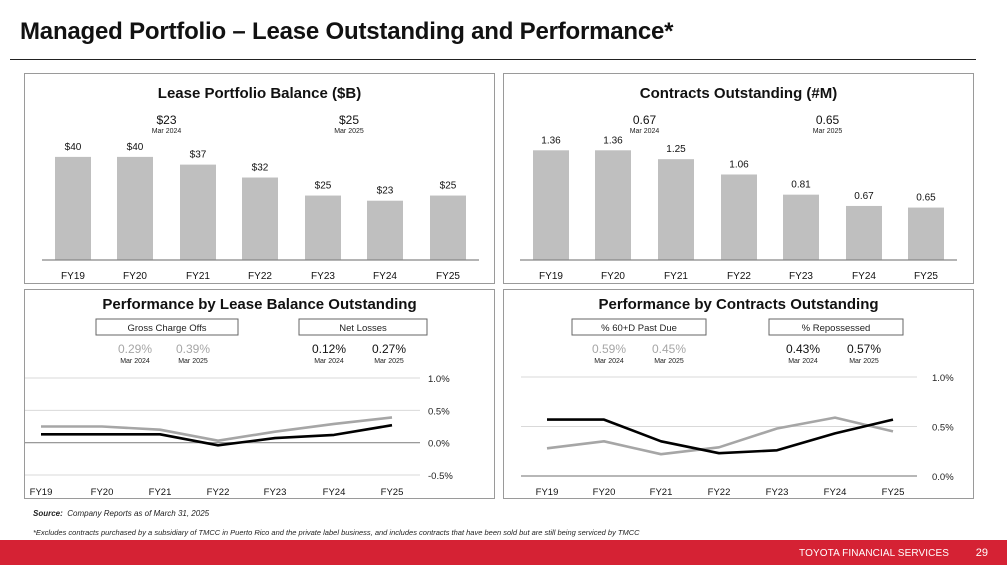 The image size is (1007, 565). Describe the element at coordinates (138, 513) in the screenshot. I see `source-text: Company Reports as of March 31, 2025` at that location.